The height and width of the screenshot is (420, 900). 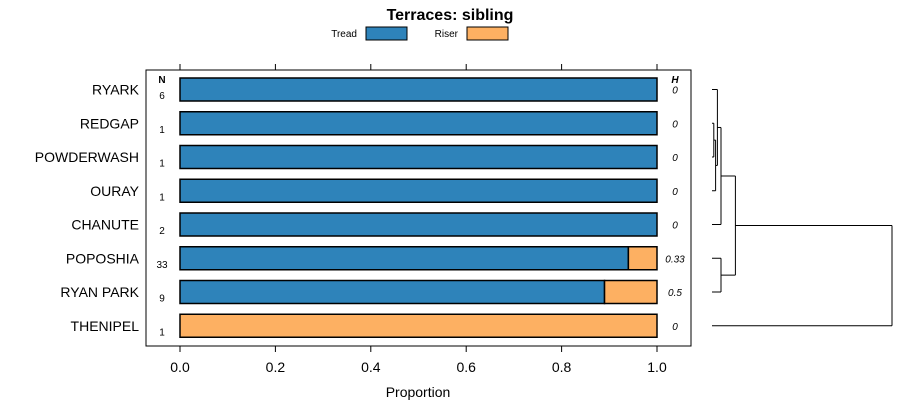 What do you see at coordinates (466, 367) in the screenshot?
I see `x-tick-label: 0.6` at bounding box center [466, 367].